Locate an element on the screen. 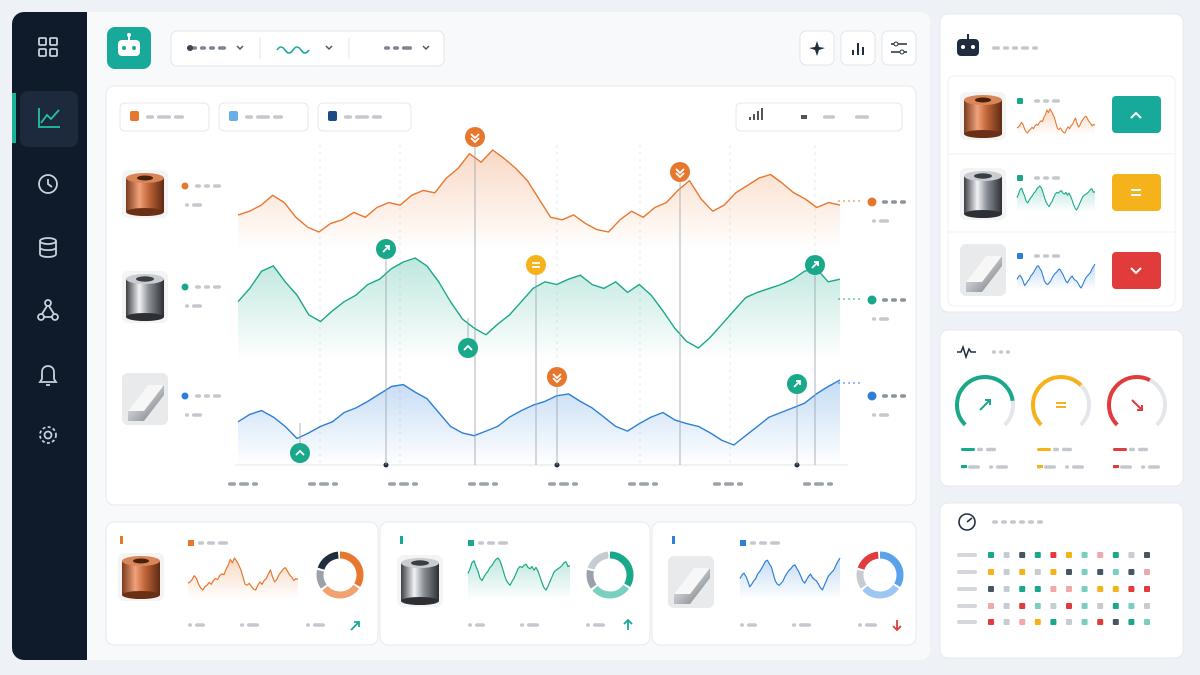 This screenshot has height=675, width=1200. nav-network is located at coordinates (48, 310).